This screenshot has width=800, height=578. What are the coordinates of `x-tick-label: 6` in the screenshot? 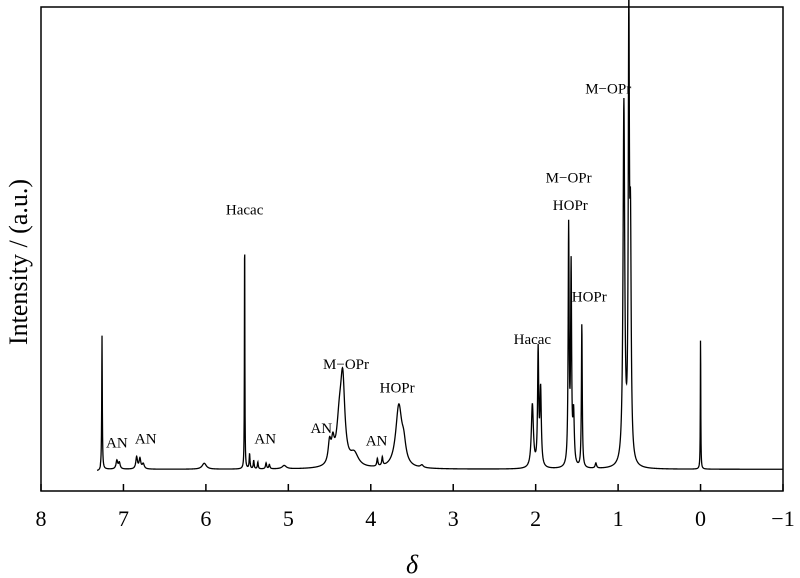 It's located at (205, 518).